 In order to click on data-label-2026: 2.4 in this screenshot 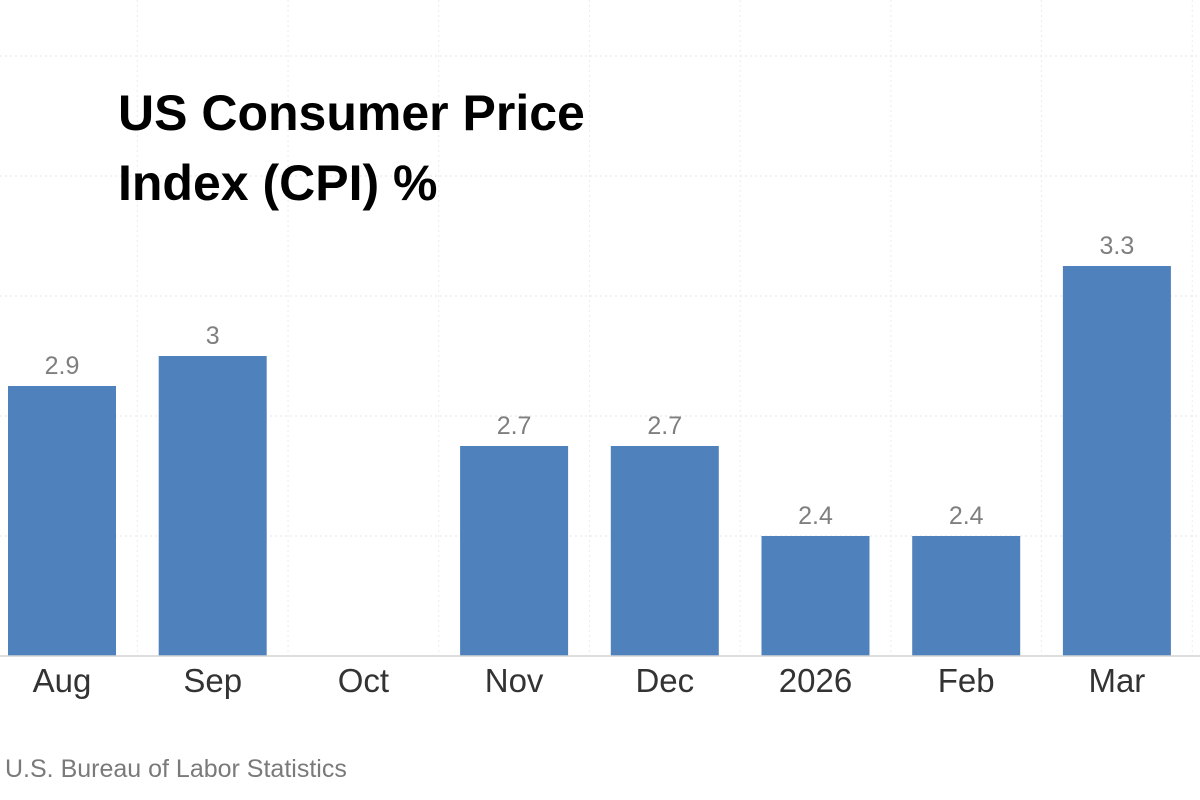, I will do `click(815, 516)`.